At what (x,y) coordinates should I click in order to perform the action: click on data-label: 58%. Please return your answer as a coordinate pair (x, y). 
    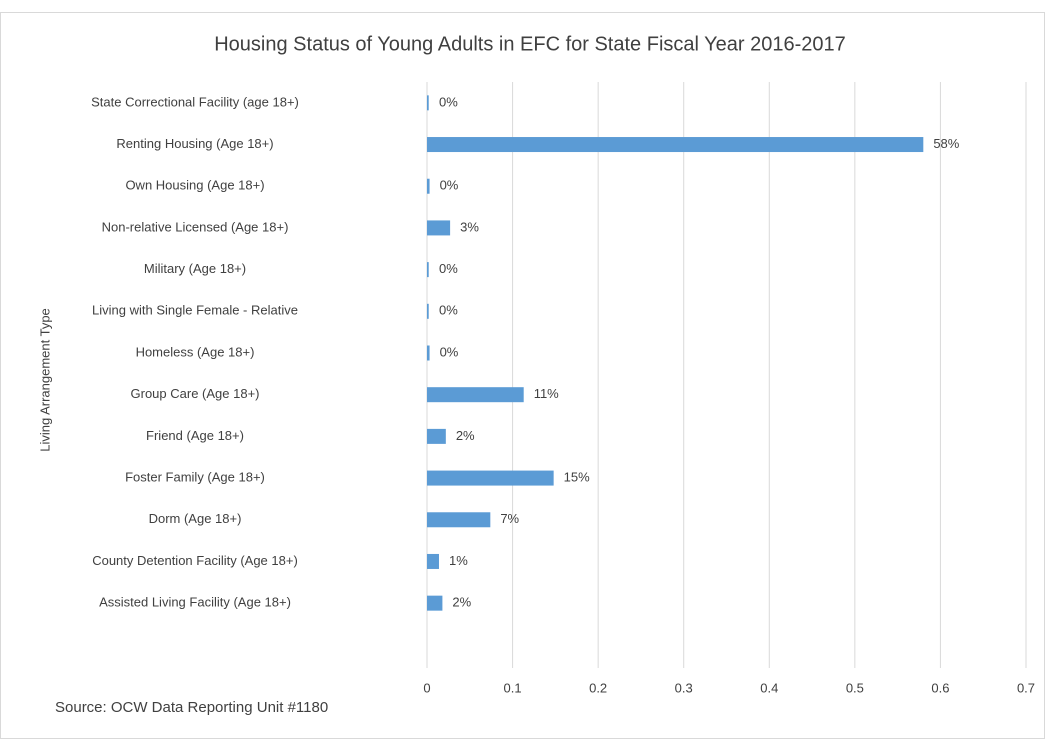
    Looking at the image, I should click on (946, 143).